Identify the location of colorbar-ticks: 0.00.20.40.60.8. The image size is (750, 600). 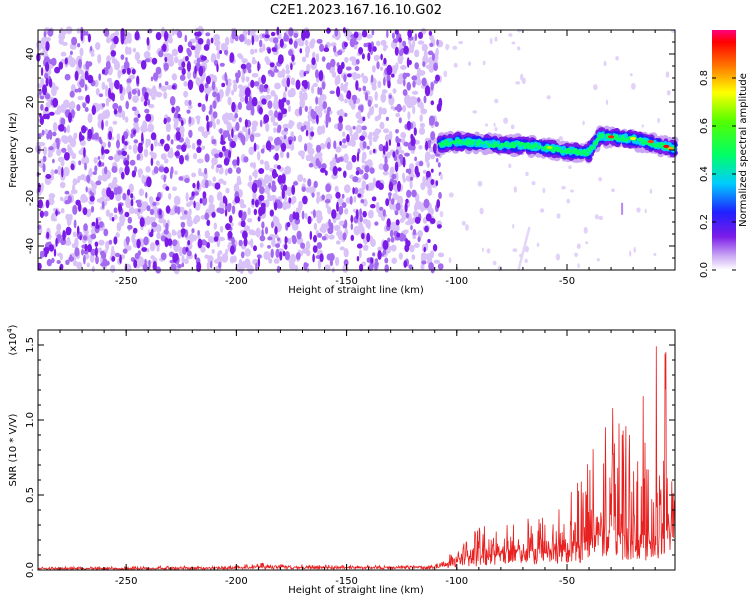
(717, 174).